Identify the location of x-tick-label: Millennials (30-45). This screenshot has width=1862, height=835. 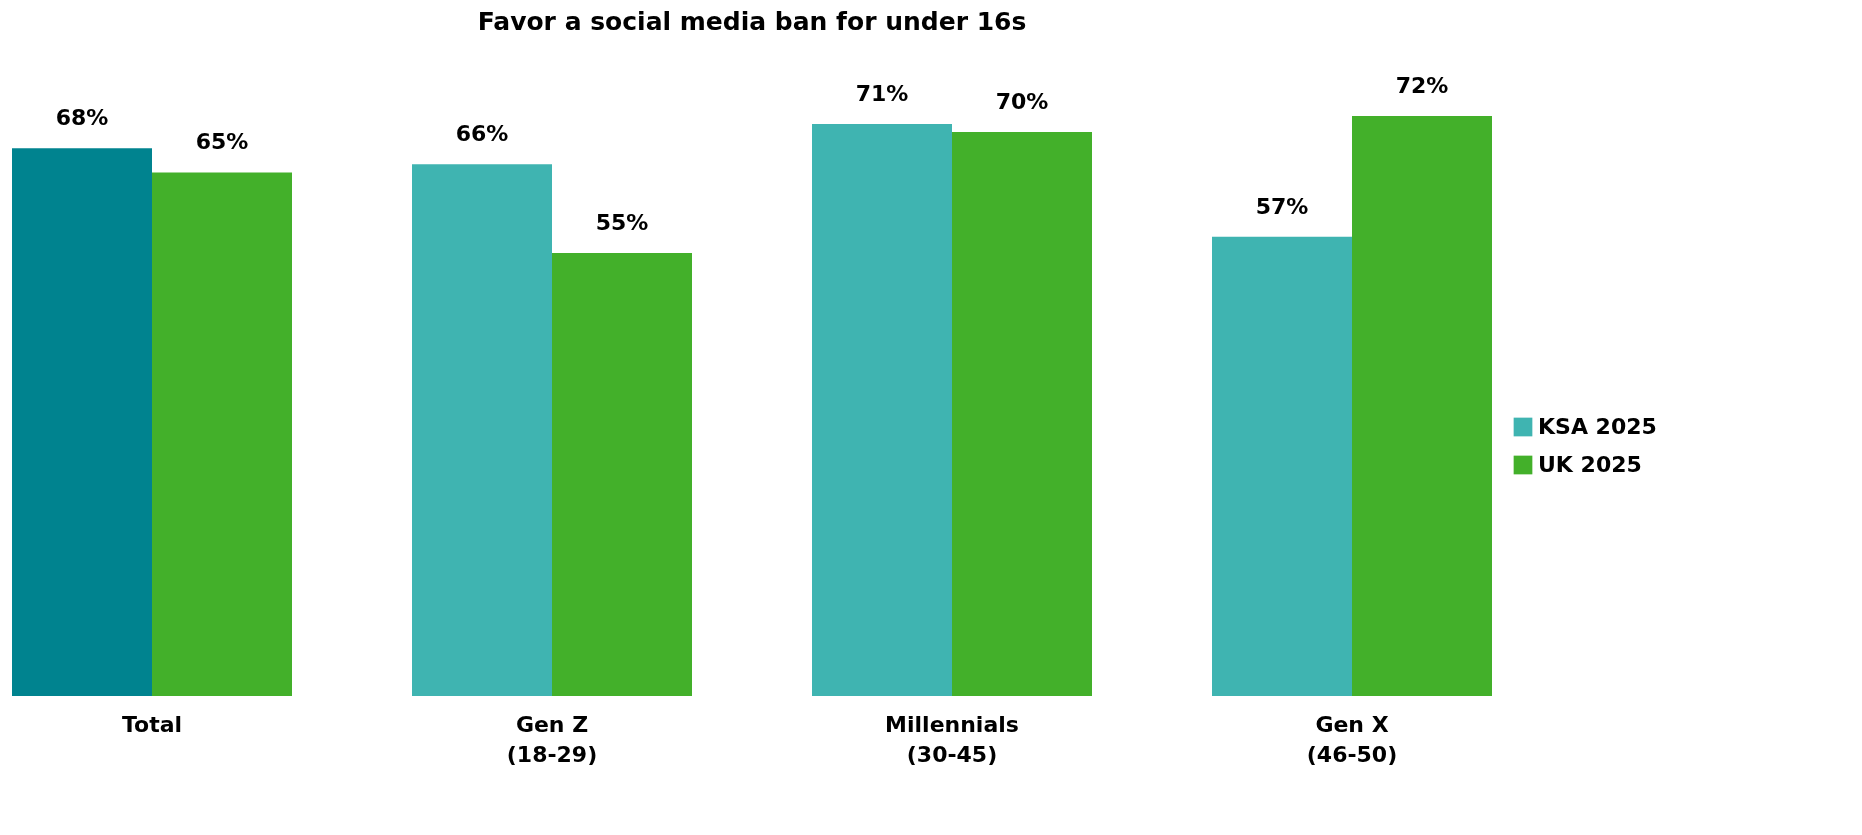
(952, 739).